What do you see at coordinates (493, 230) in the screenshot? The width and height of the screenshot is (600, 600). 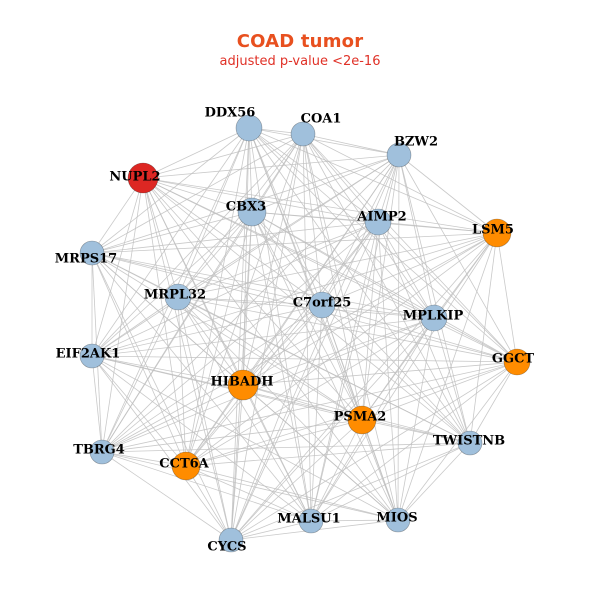 I see `node-label-lsm5: LSM5` at bounding box center [493, 230].